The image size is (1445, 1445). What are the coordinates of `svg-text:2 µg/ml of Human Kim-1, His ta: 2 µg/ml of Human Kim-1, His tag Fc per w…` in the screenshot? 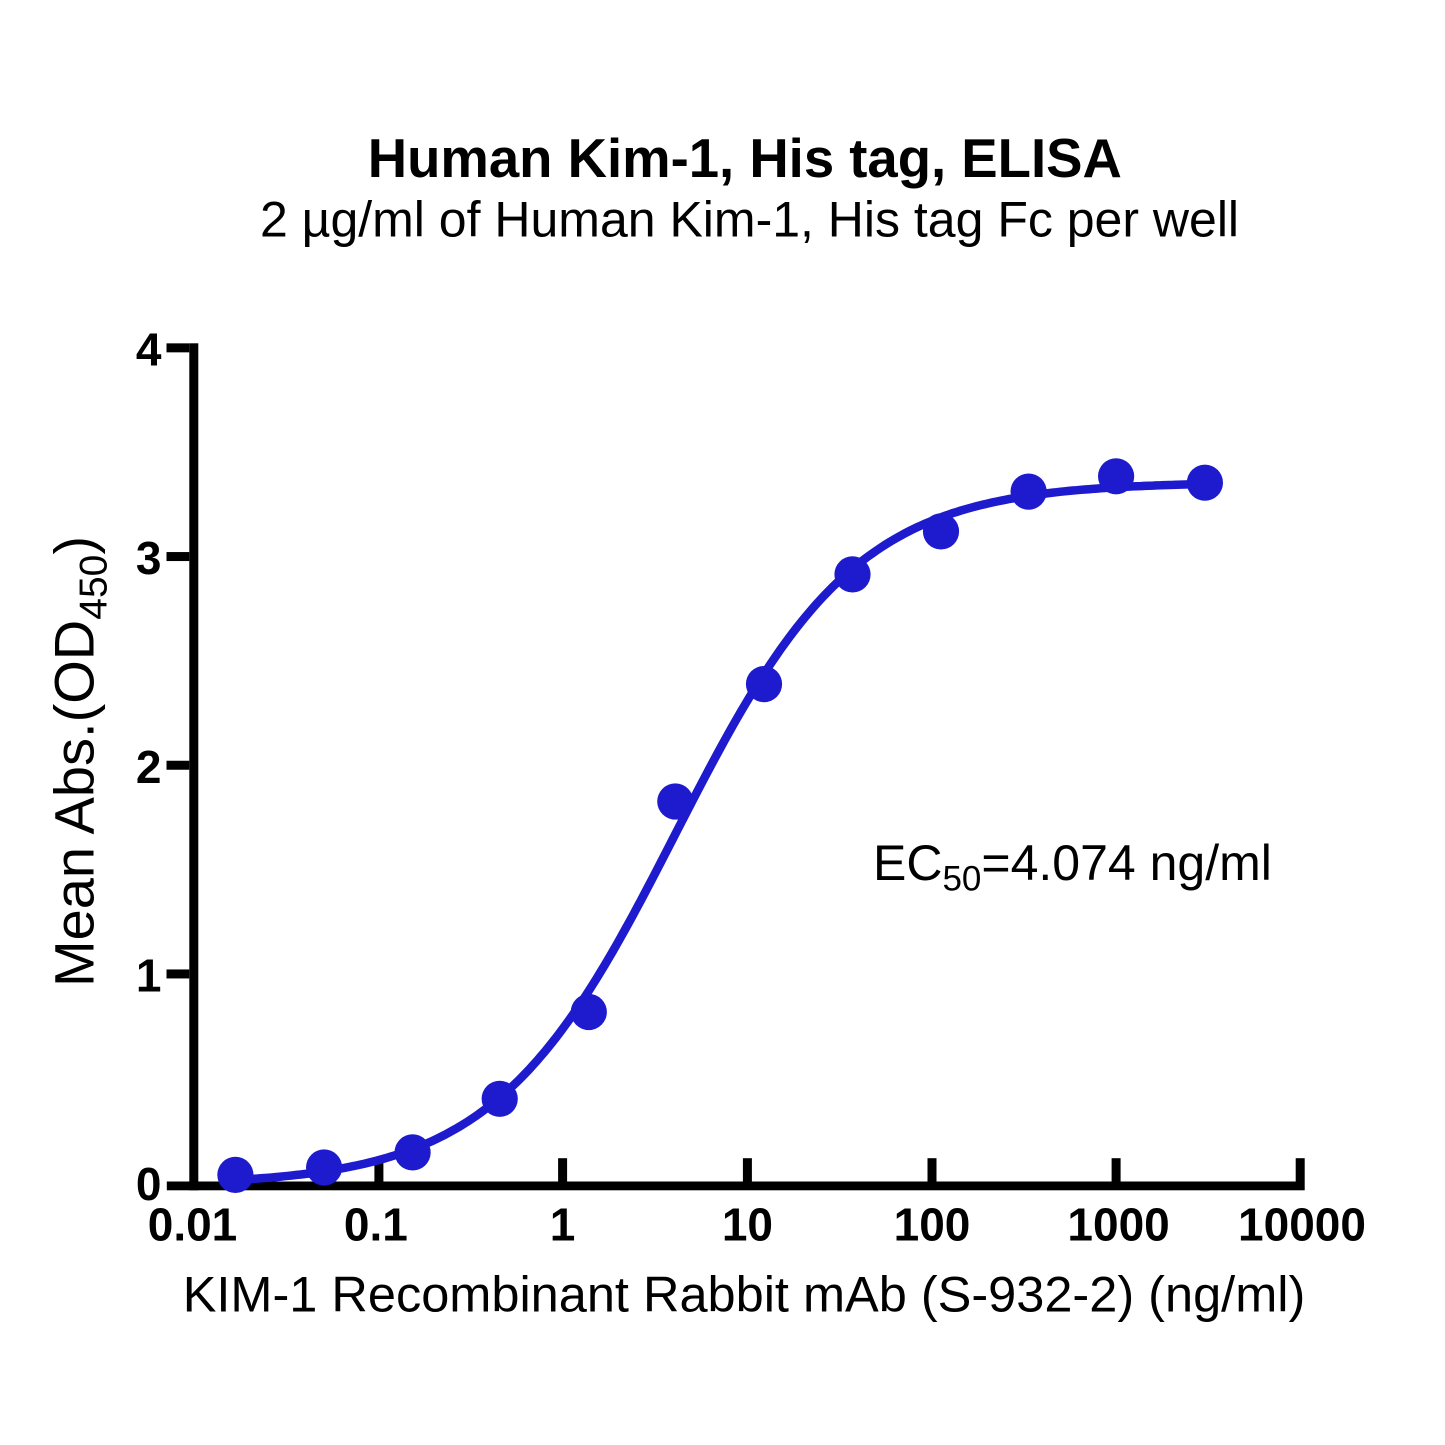 It's located at (749, 219).